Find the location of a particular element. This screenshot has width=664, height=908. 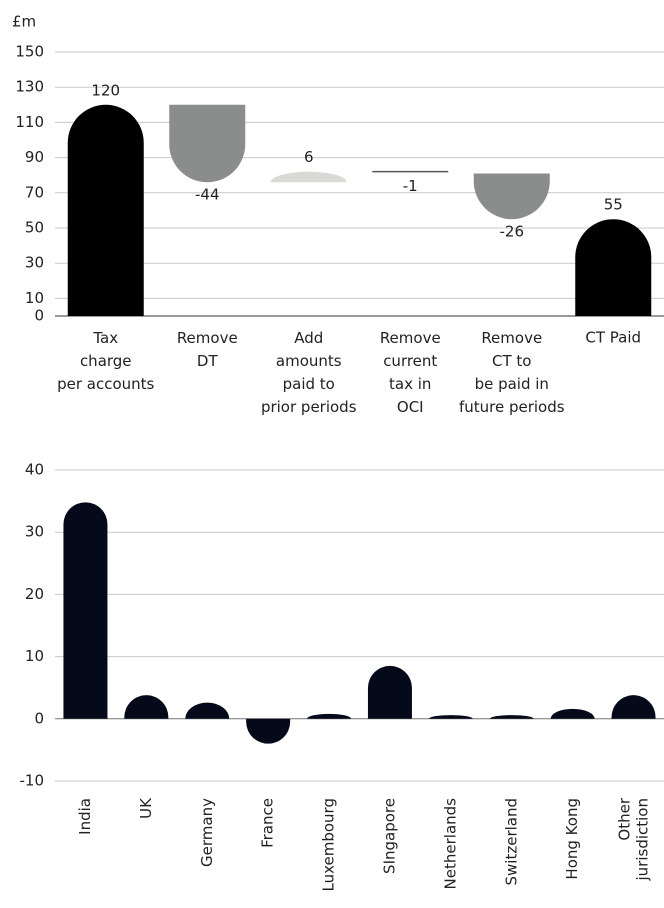

y-tick-label: 20 is located at coordinates (34, 594).